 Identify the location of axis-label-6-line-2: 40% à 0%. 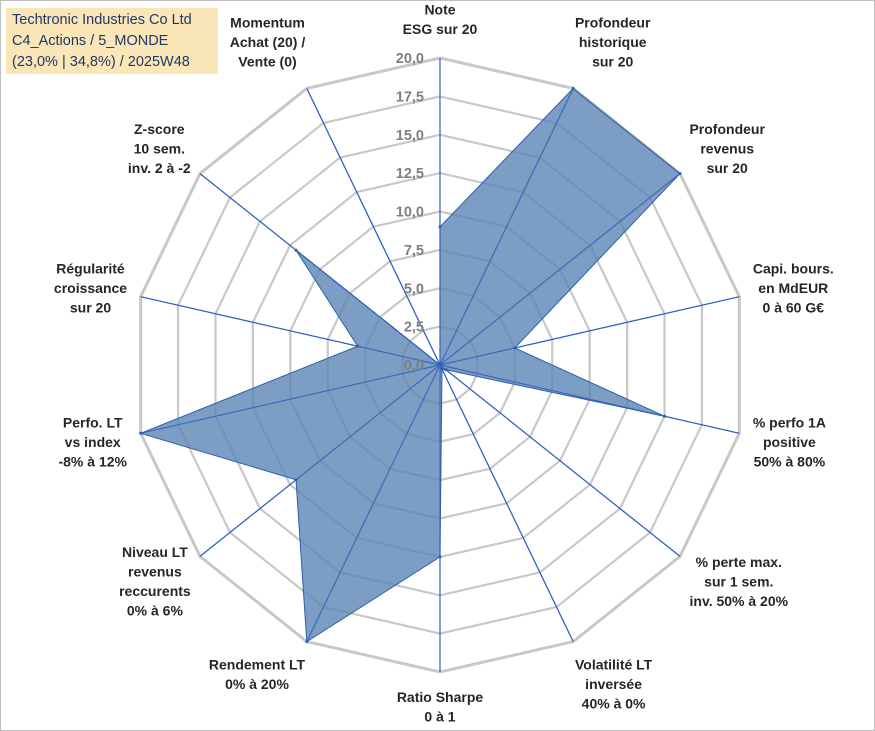
(614, 703).